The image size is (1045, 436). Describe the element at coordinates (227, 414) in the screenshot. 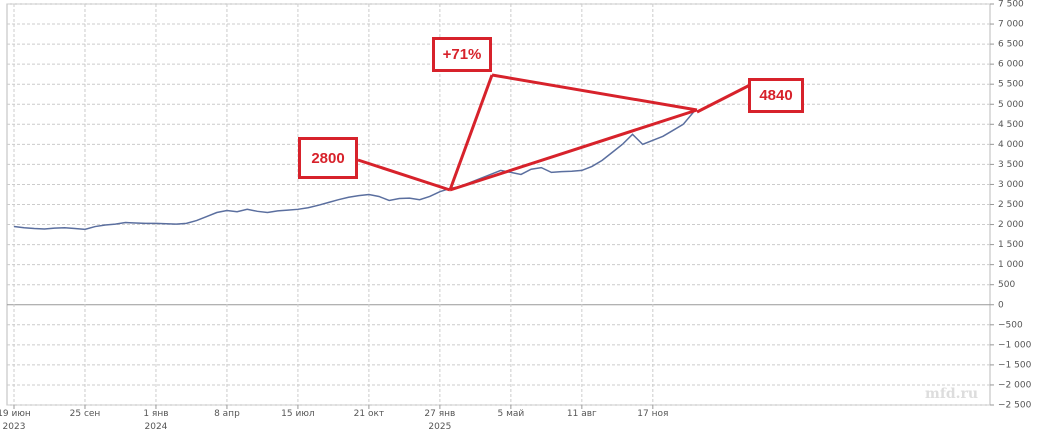

I see `x-tick-label: 8 апр` at that location.